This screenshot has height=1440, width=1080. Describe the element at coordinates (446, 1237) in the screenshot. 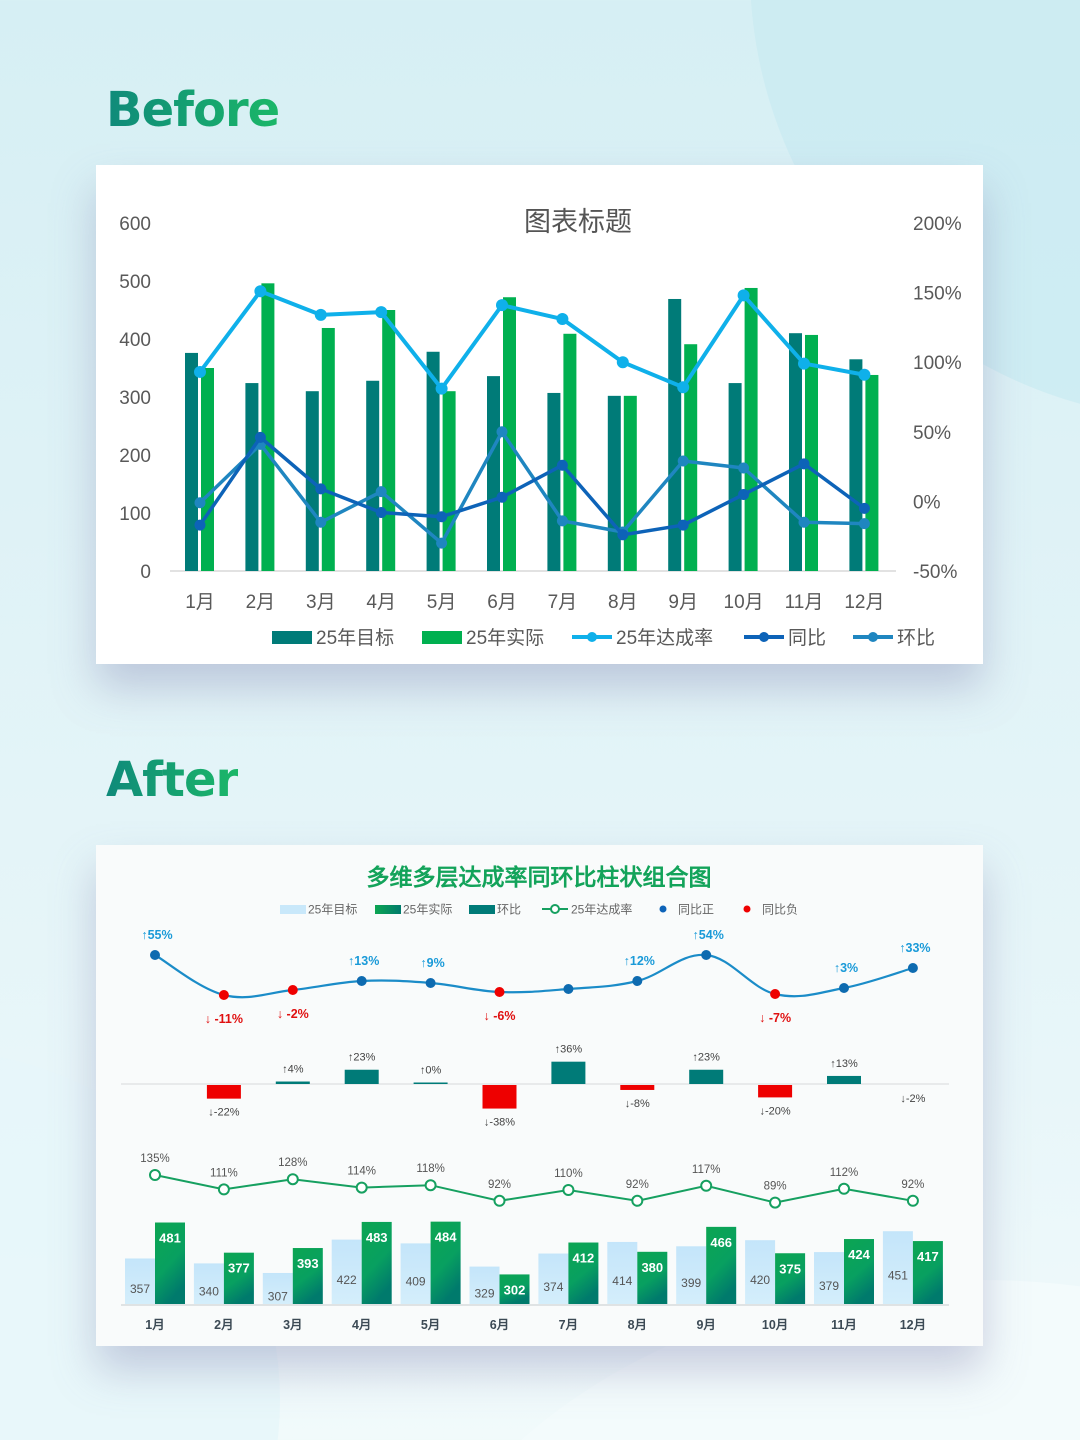

I see `actual-value: 484` at that location.